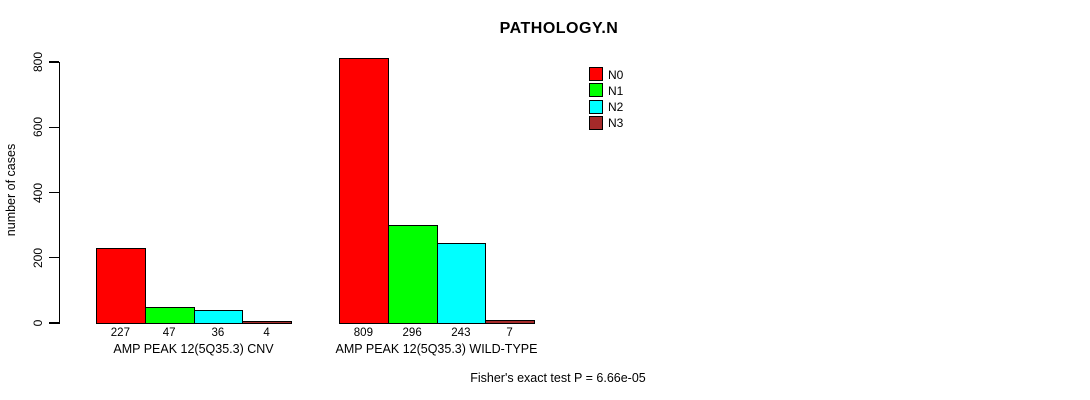 This screenshot has width=1090, height=400. Describe the element at coordinates (121, 285) in the screenshot. I see `bar-n0-group1` at that location.